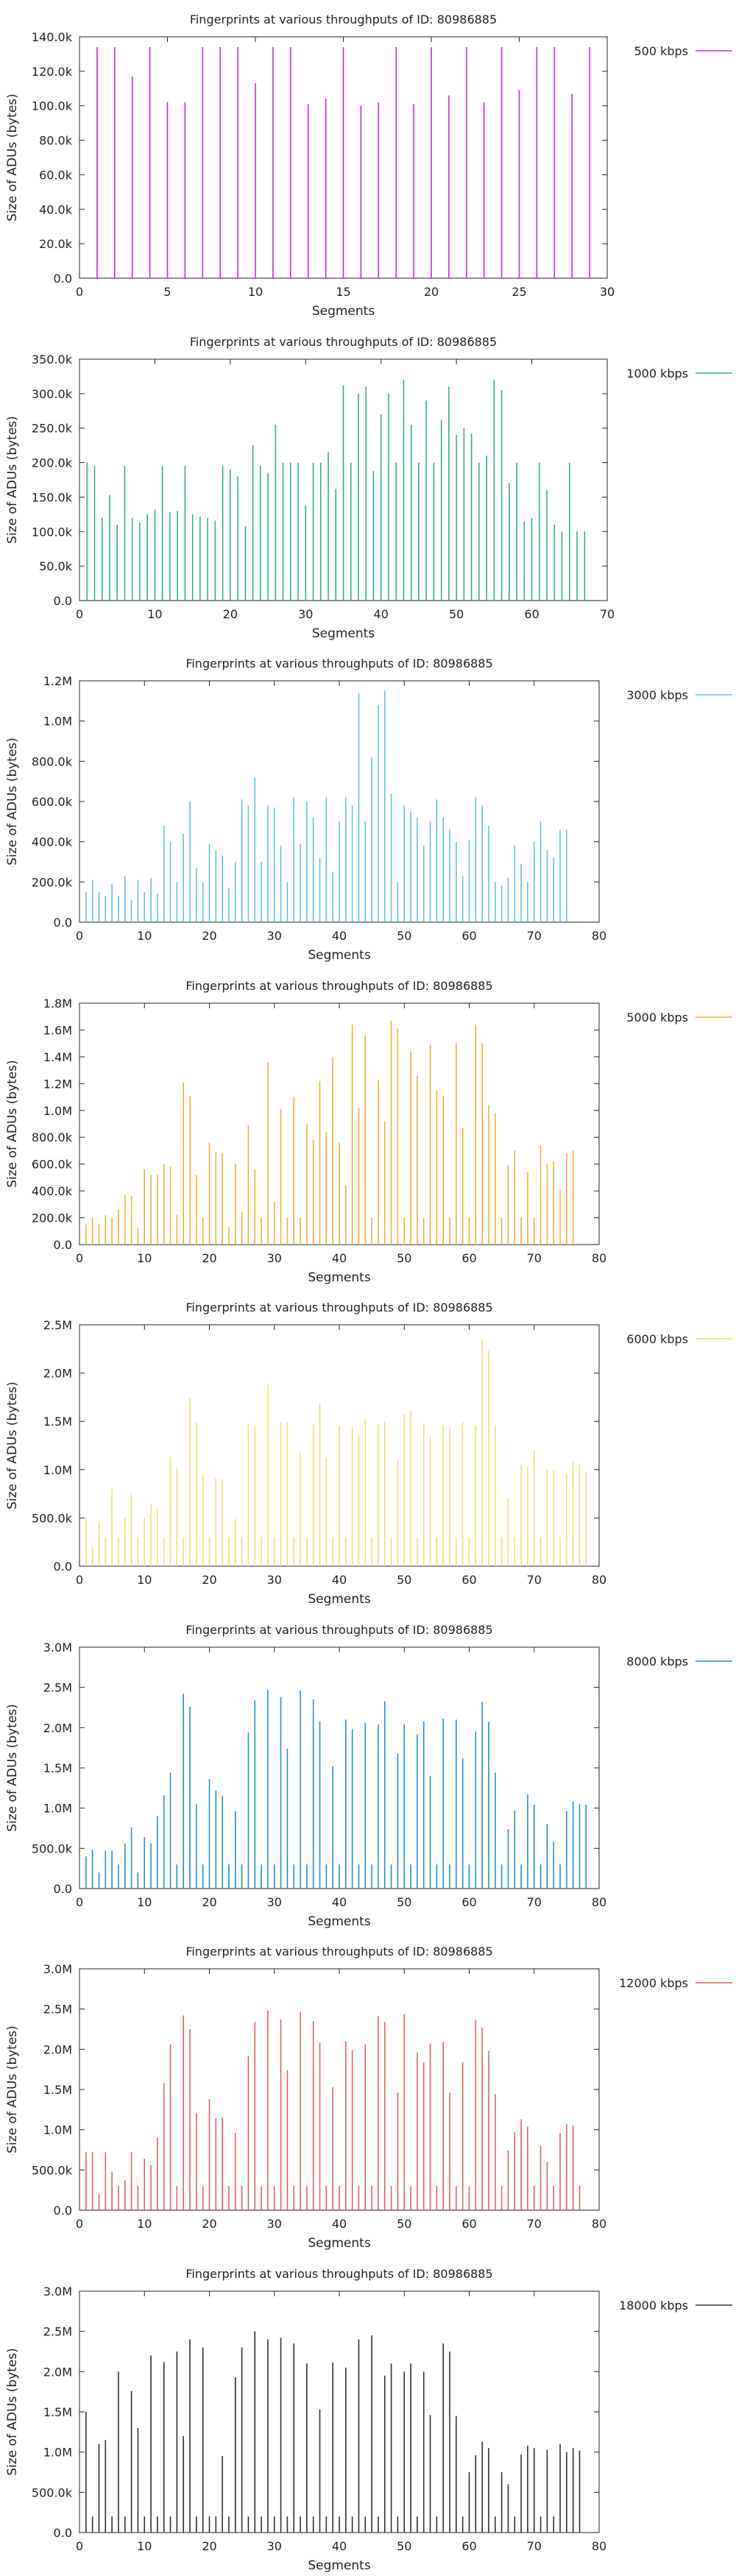  I want to click on y-tick-label: 400.0k, so click(52, 1191).